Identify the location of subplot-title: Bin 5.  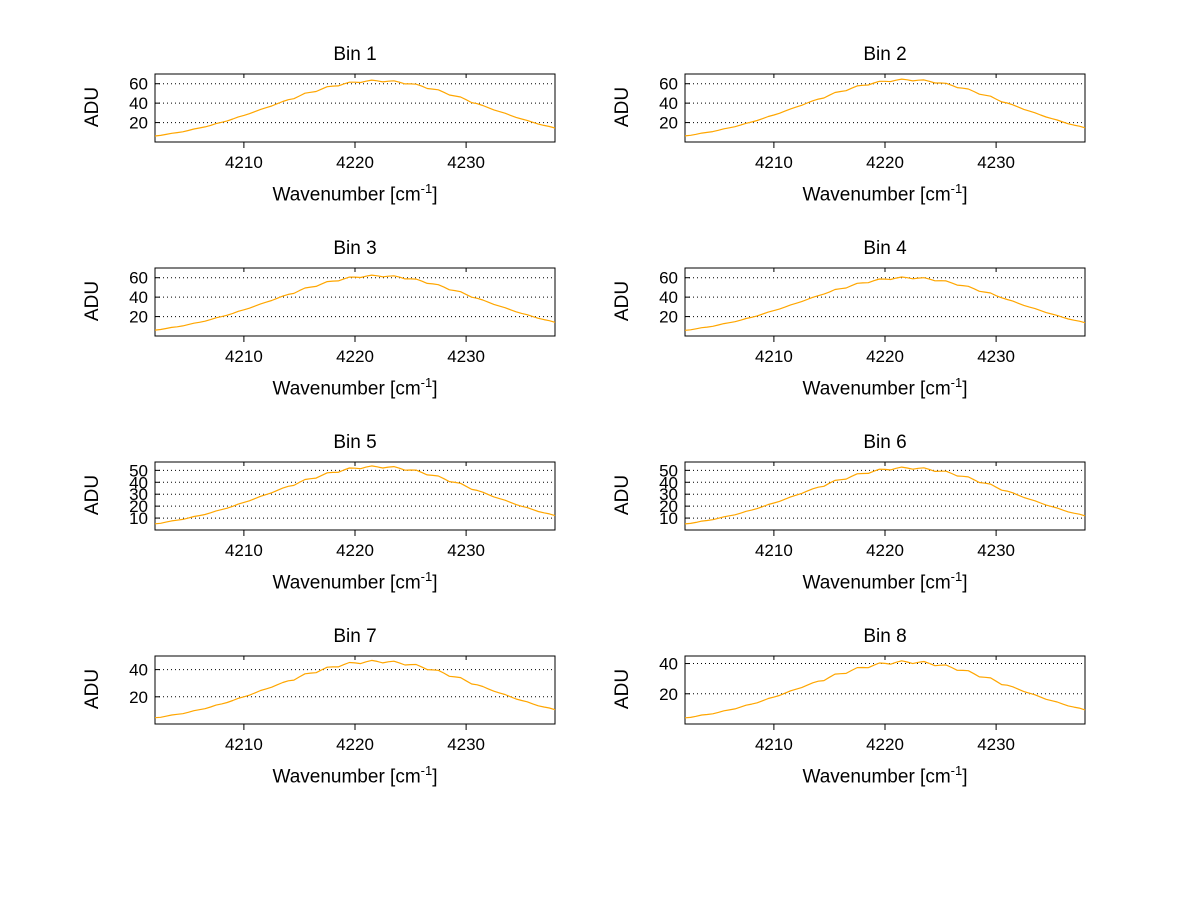
(355, 442).